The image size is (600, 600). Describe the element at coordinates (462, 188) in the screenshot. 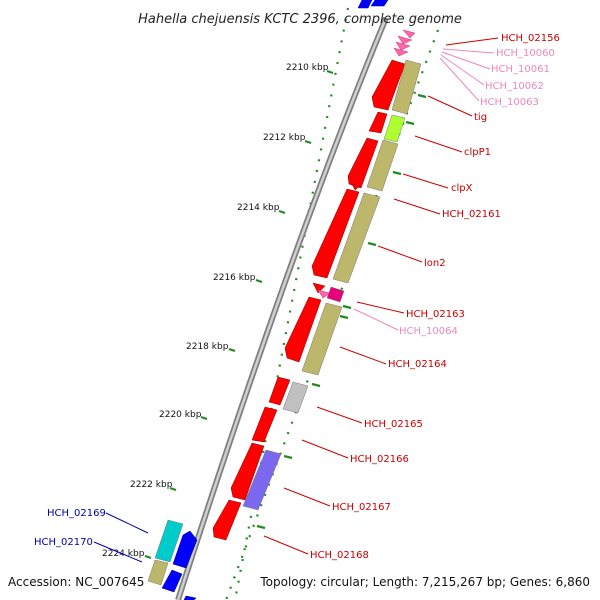

I see `gene-label: clpX` at that location.